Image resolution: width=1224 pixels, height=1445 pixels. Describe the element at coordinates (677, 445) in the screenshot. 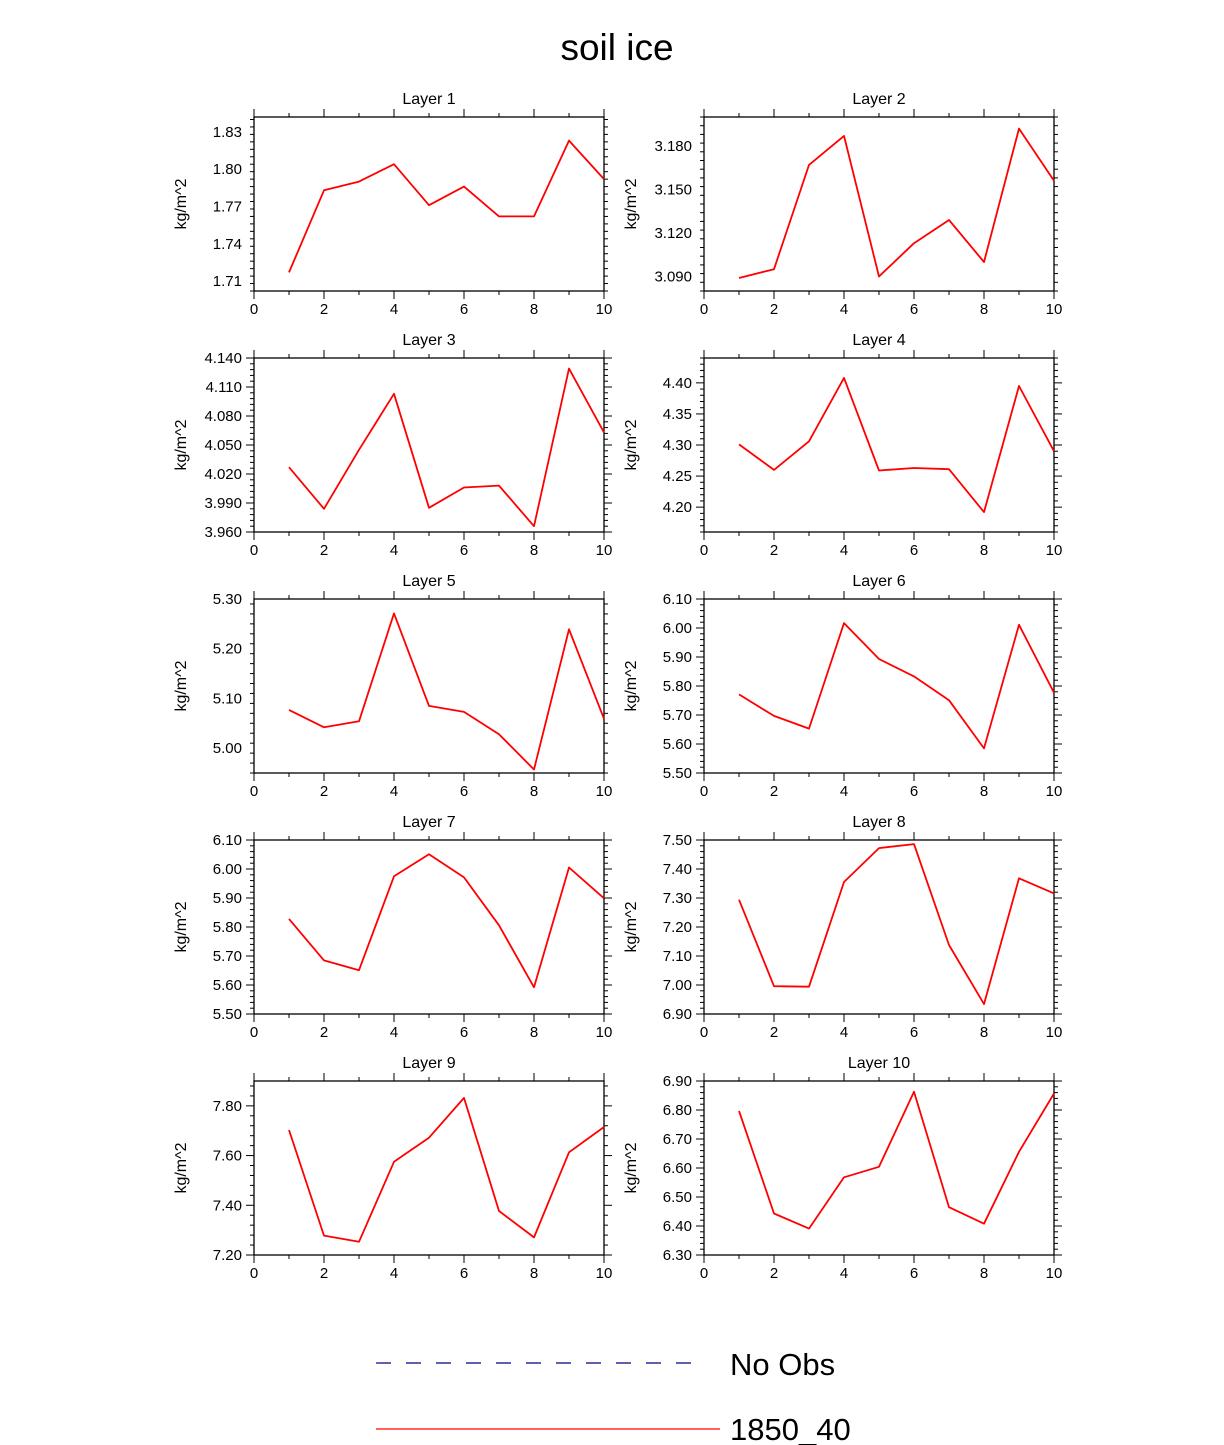

I see `y-tick-label: 4.30` at that location.